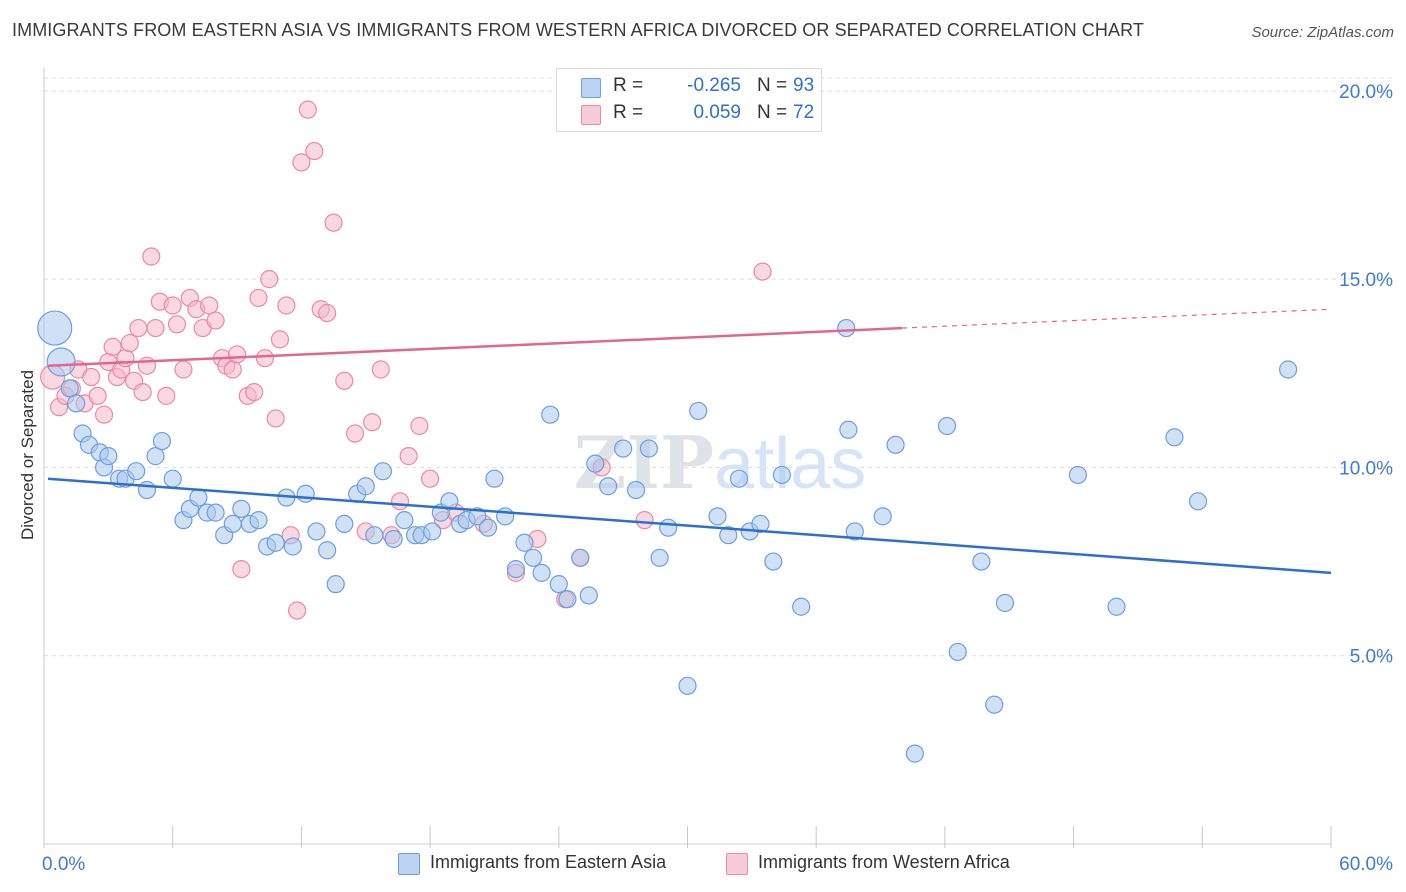 The height and width of the screenshot is (892, 1406). I want to click on y-tick-label: 20.0%, so click(1366, 92).